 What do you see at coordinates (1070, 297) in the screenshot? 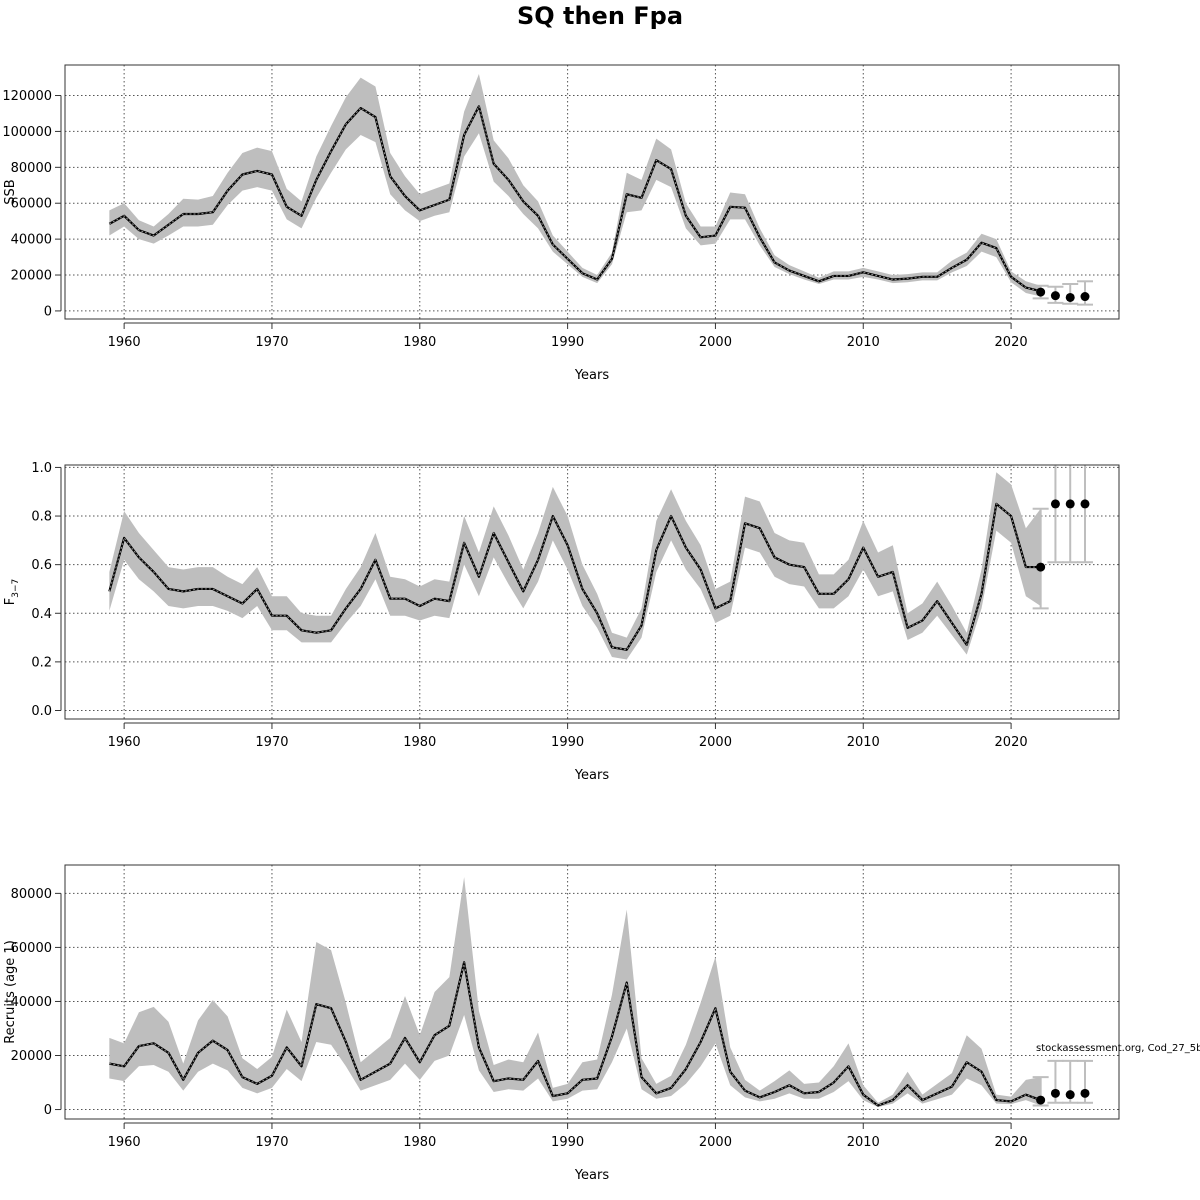
I see `ssb-forecast-point-2024` at bounding box center [1070, 297].